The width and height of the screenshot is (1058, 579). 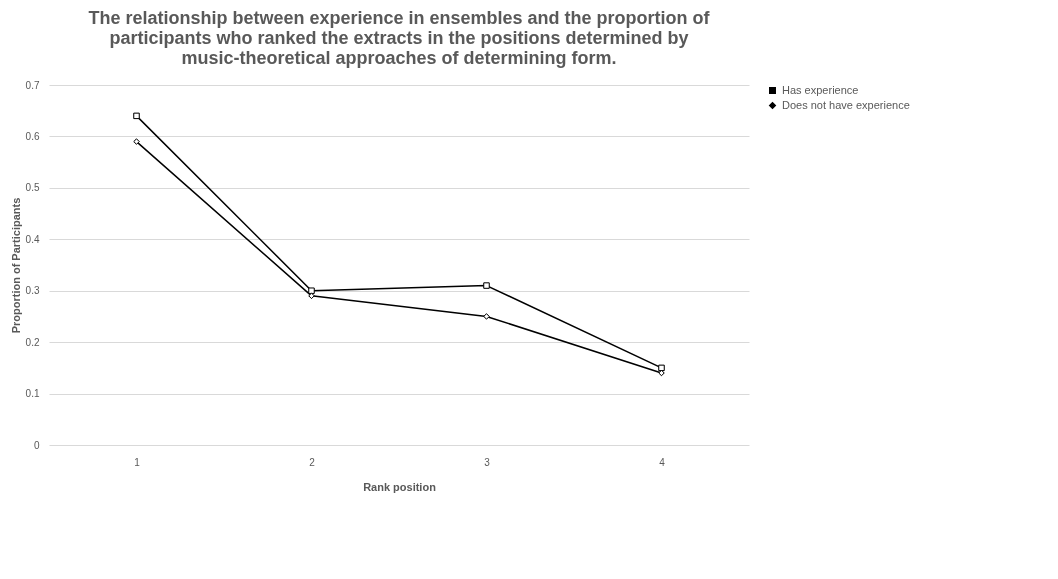 What do you see at coordinates (32, 239) in the screenshot?
I see `y-tick-label: 0.4` at bounding box center [32, 239].